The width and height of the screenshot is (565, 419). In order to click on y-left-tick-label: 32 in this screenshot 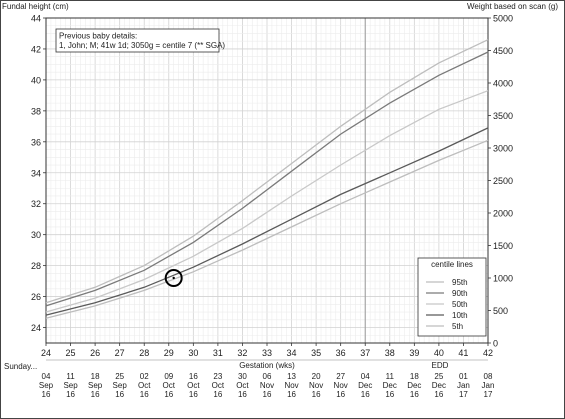, I will do `click(36, 204)`.